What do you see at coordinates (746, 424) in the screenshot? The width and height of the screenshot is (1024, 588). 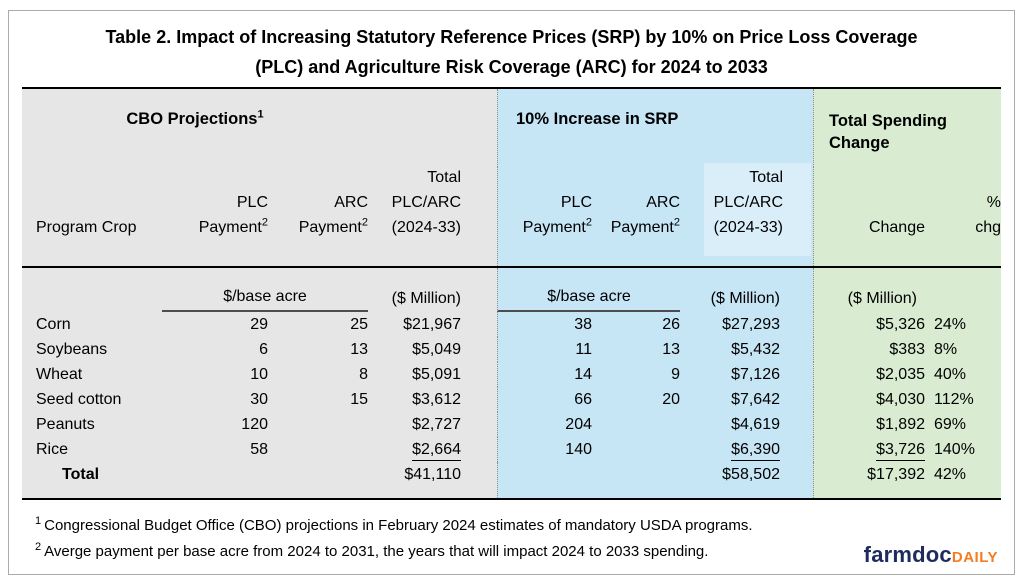 I see `value-cell: $4,619` at bounding box center [746, 424].